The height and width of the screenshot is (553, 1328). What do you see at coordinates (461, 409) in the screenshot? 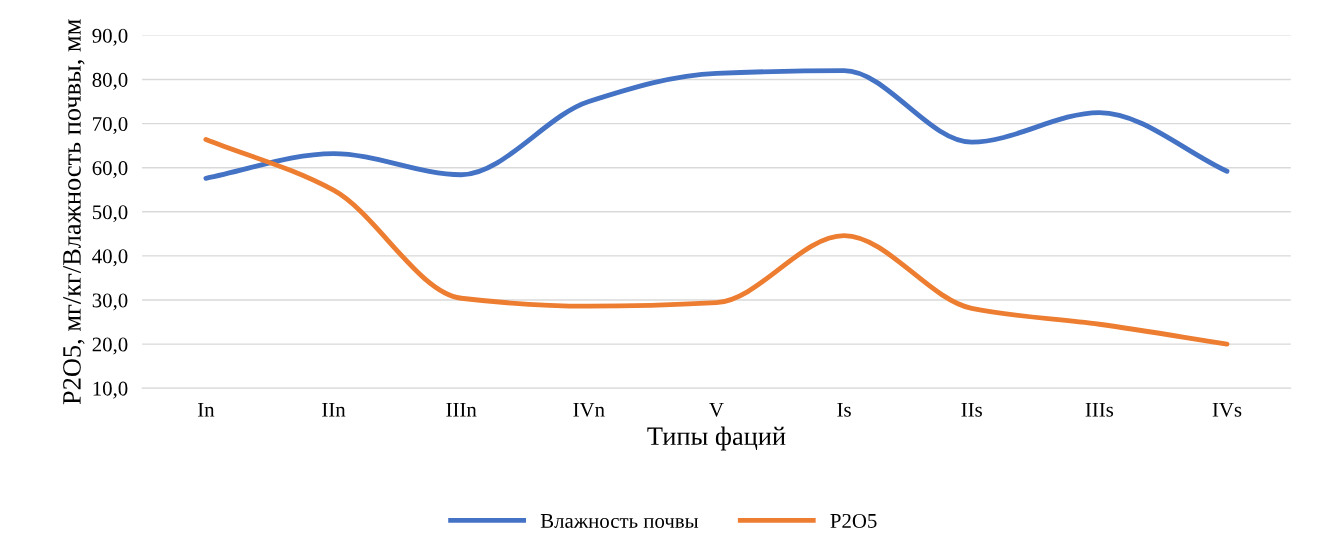
I see `x-tick-label: IIIn` at bounding box center [461, 409].